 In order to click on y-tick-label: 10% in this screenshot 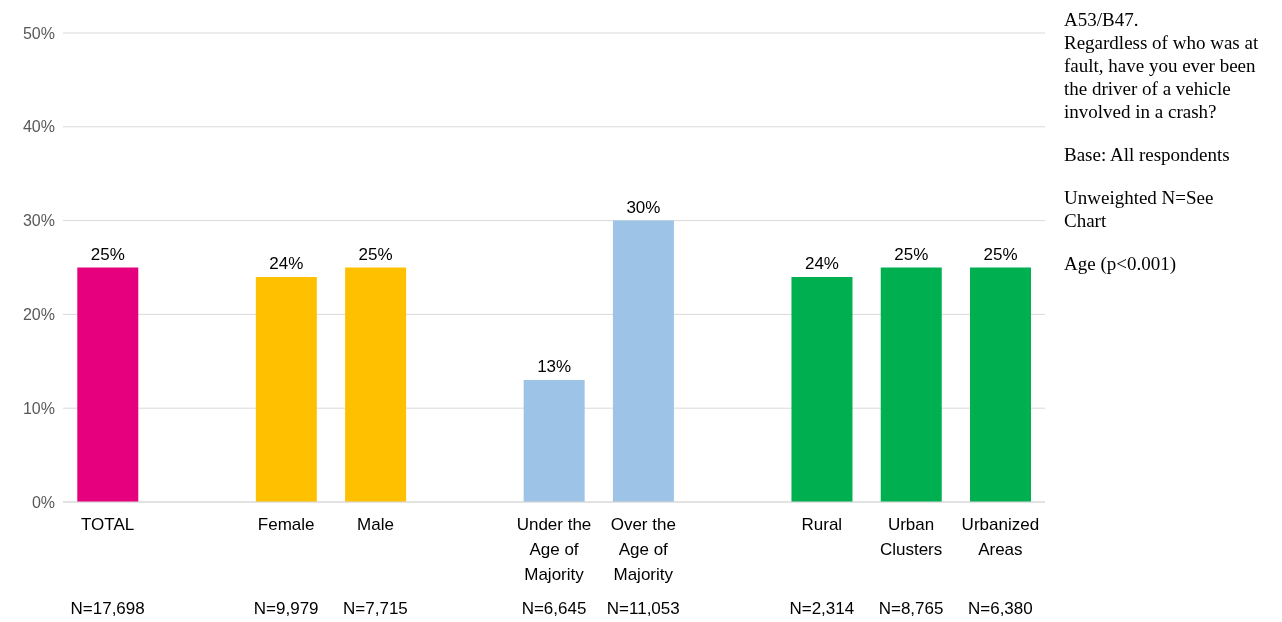, I will do `click(38, 408)`.